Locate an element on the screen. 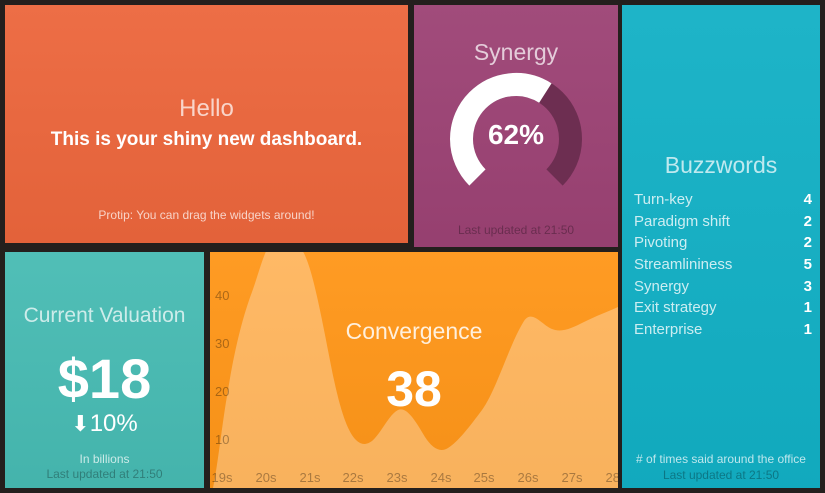  buzzword-count: 3 is located at coordinates (807, 286).